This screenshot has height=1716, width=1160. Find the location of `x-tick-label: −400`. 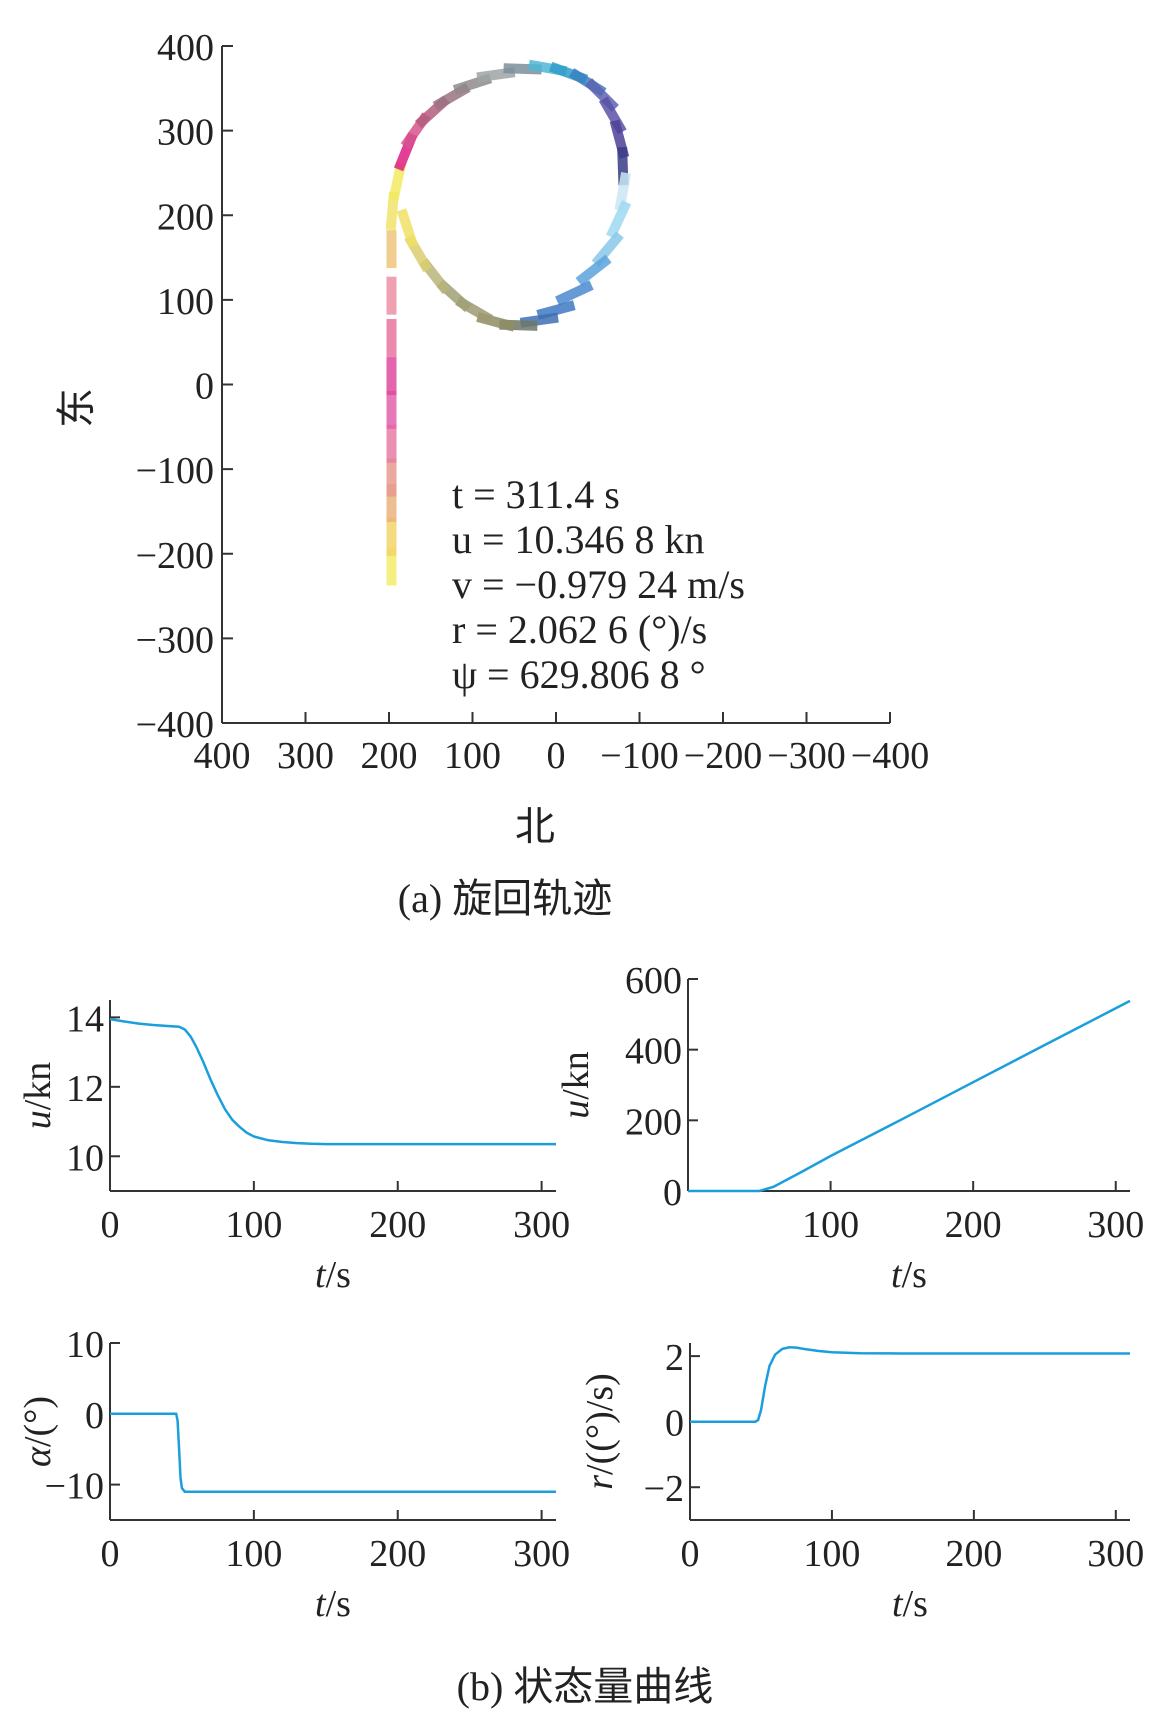

x-tick-label: −400 is located at coordinates (890, 756).